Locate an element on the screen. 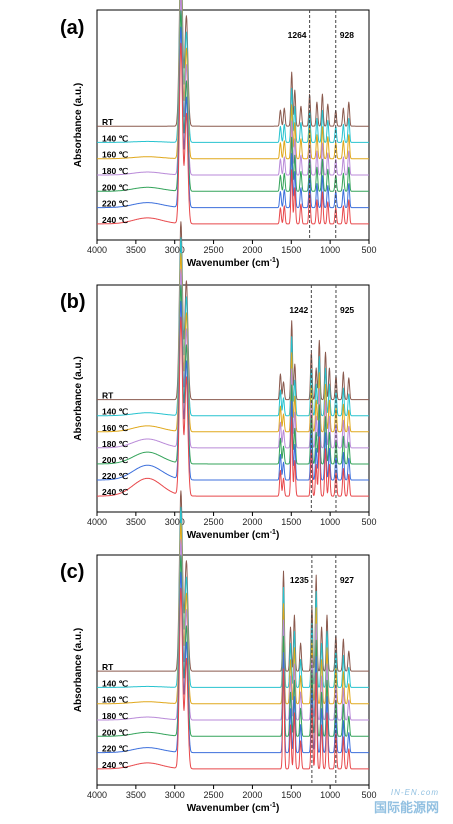 This screenshot has height=824, width=453. watermark-top-text: IN-EN.com is located at coordinates (414, 792).